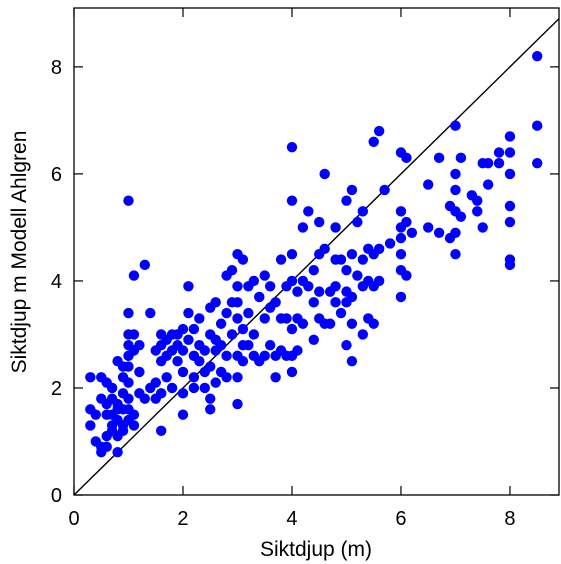 The image size is (561, 564). What do you see at coordinates (56, 282) in the screenshot?
I see `y-tick-label: 4` at bounding box center [56, 282].